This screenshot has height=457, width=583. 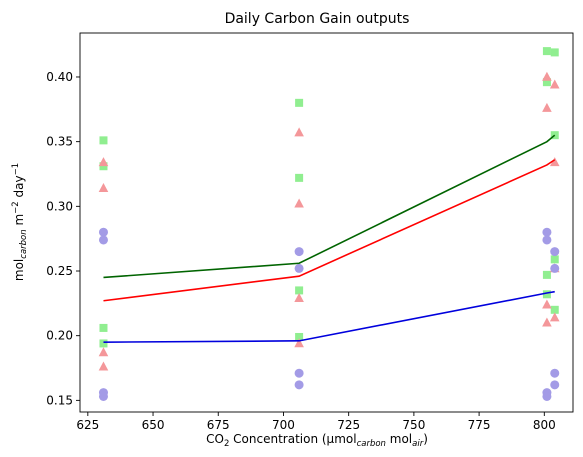 What do you see at coordinates (153, 425) in the screenshot?
I see `x-tick-label: 650` at bounding box center [153, 425].